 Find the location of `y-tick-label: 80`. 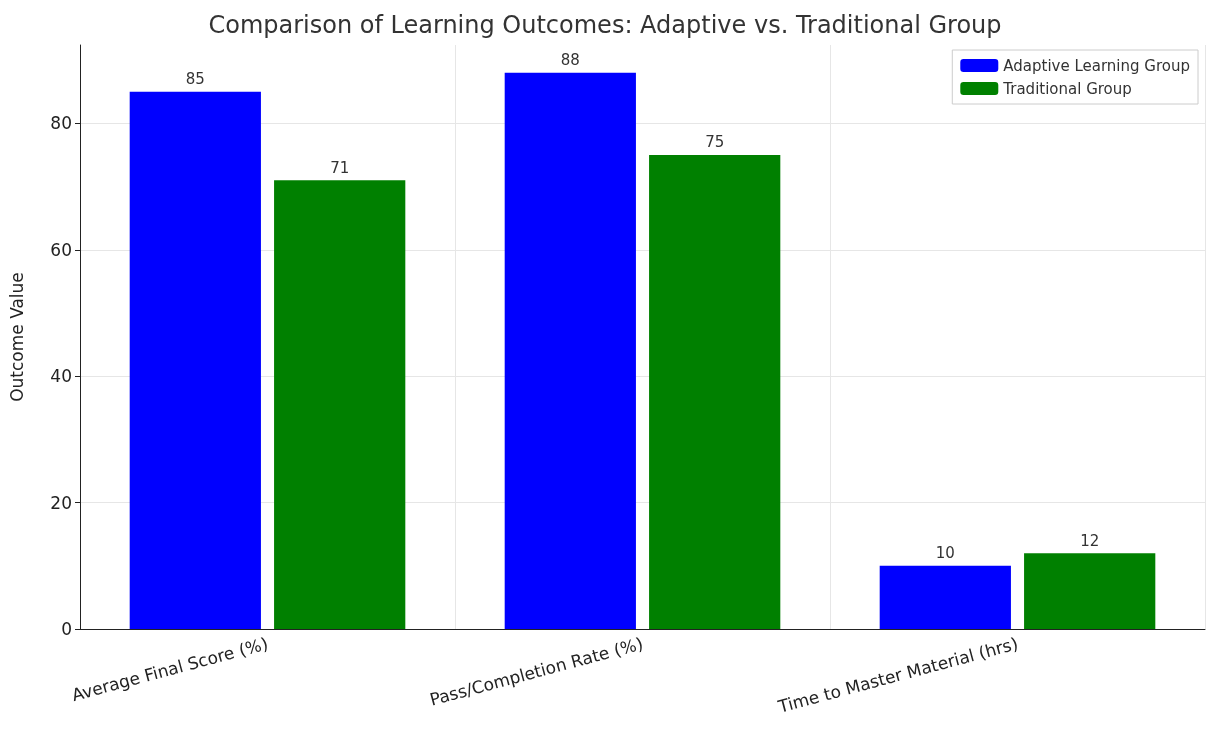

y-tick-label: 80 is located at coordinates (61, 123).